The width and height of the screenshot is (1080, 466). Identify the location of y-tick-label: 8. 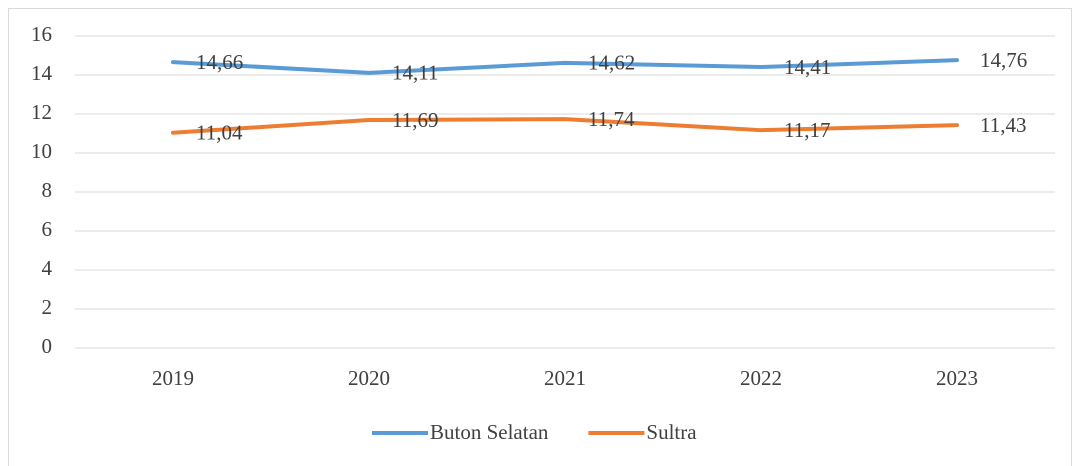
(47, 190).